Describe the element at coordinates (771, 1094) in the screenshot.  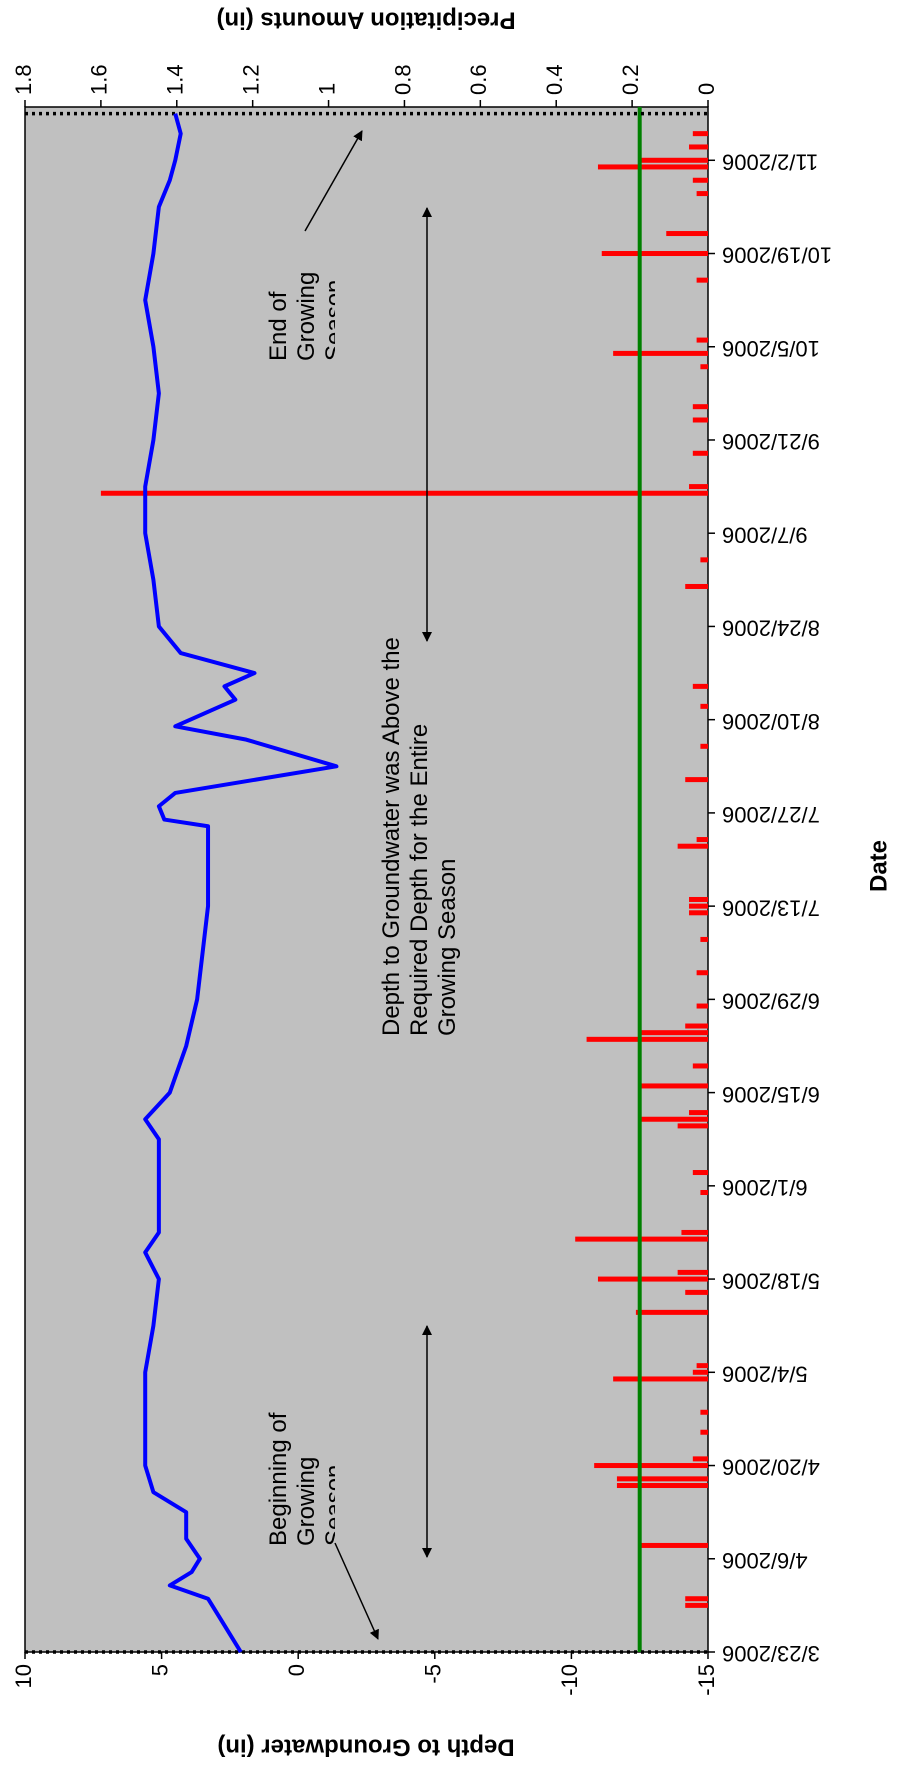
I see `x-tick-label: 6/15/2006` at that location.